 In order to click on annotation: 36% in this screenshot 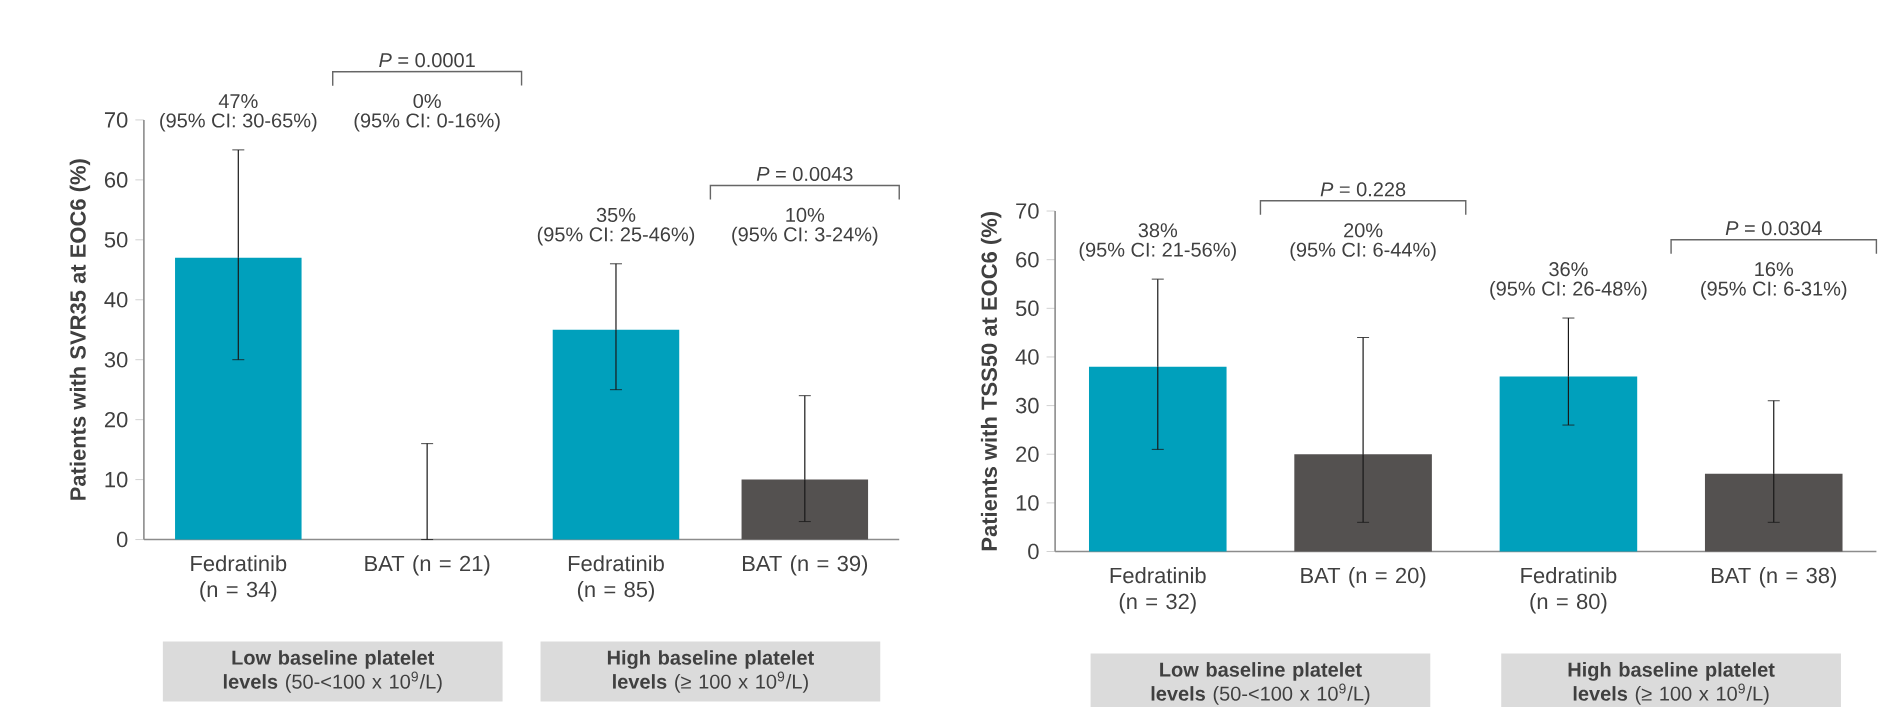, I will do `click(1568, 269)`.